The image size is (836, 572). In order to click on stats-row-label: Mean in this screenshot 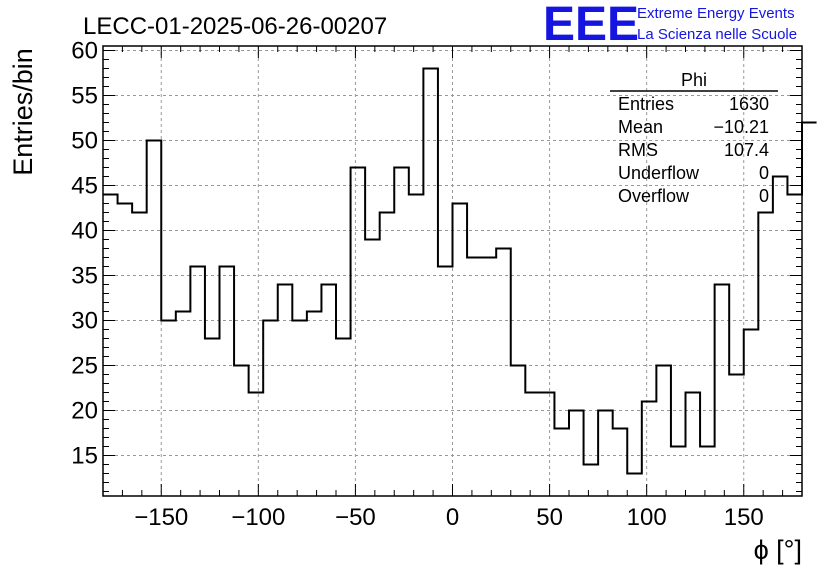, I will do `click(640, 127)`.